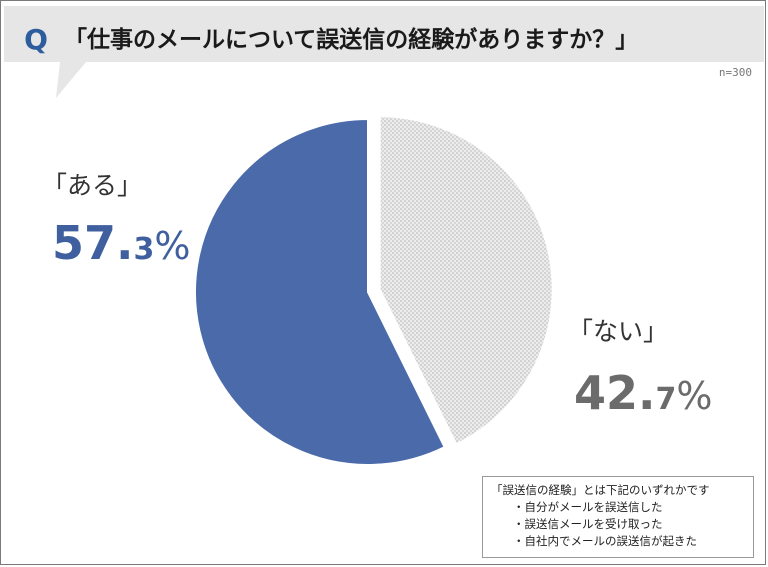 This screenshot has width=768, height=567. What do you see at coordinates (618, 331) in the screenshot?
I see `label-no: 「ない」` at bounding box center [618, 331].